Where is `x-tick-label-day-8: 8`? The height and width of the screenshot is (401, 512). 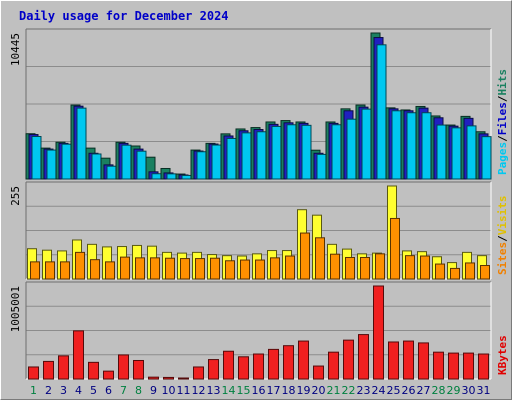 x-tick-label-day-8: 8 is located at coordinates (138, 390).